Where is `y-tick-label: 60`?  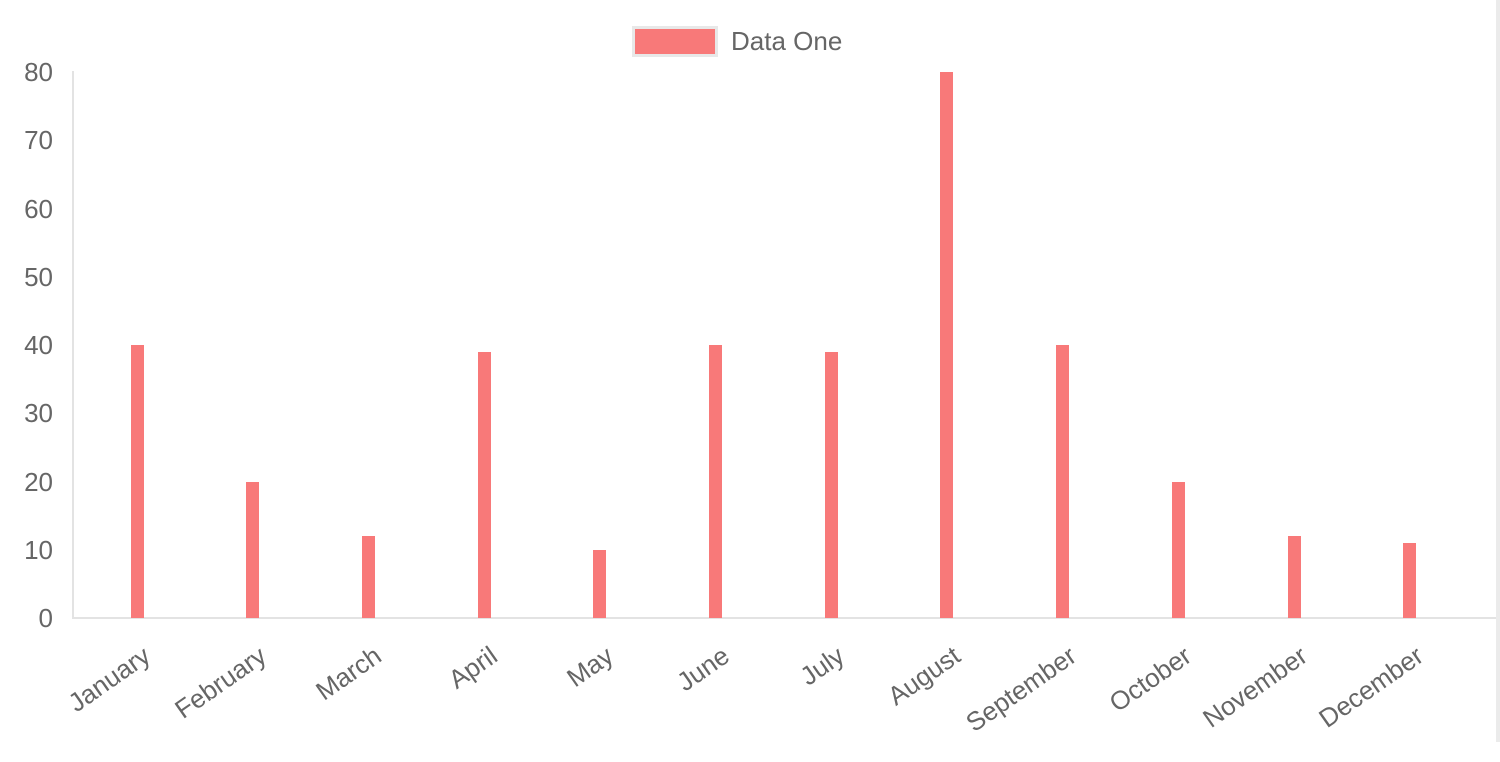 y-tick-label: 60 is located at coordinates (38, 208).